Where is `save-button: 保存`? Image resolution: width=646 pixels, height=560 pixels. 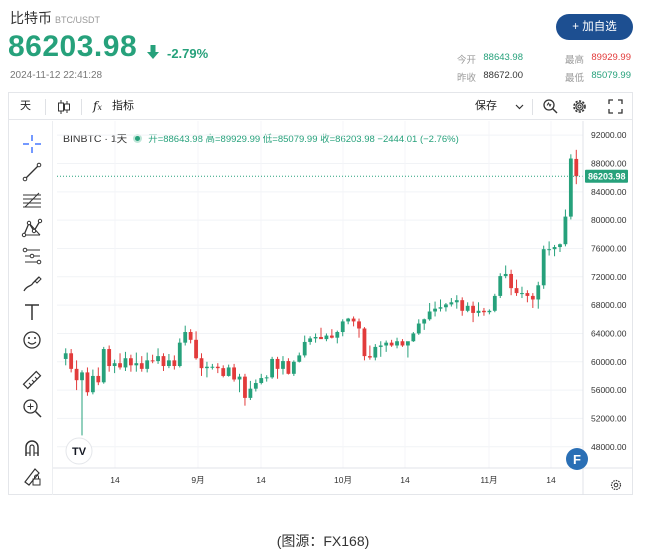
save-button: 保存 is located at coordinates (486, 106).